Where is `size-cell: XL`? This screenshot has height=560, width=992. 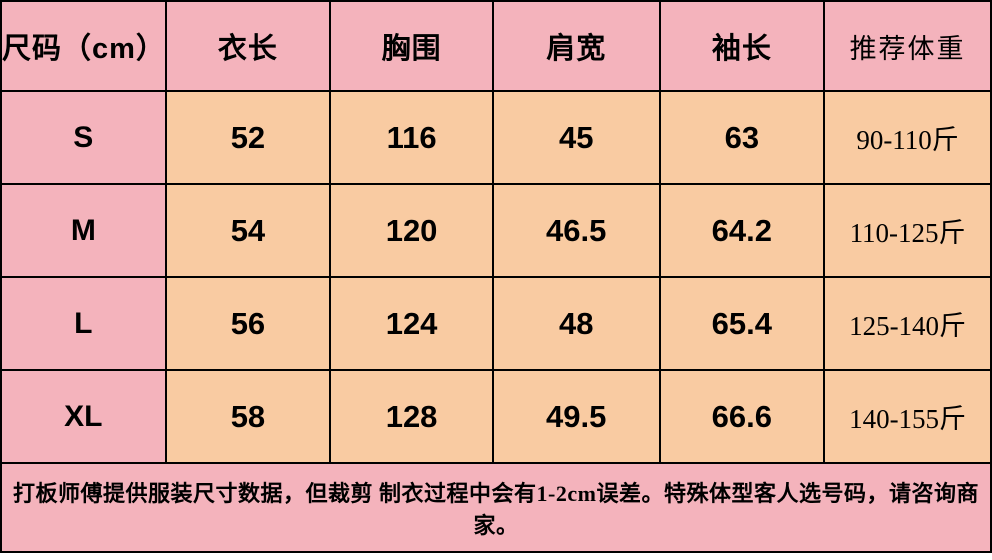 size-cell: XL is located at coordinates (83, 416).